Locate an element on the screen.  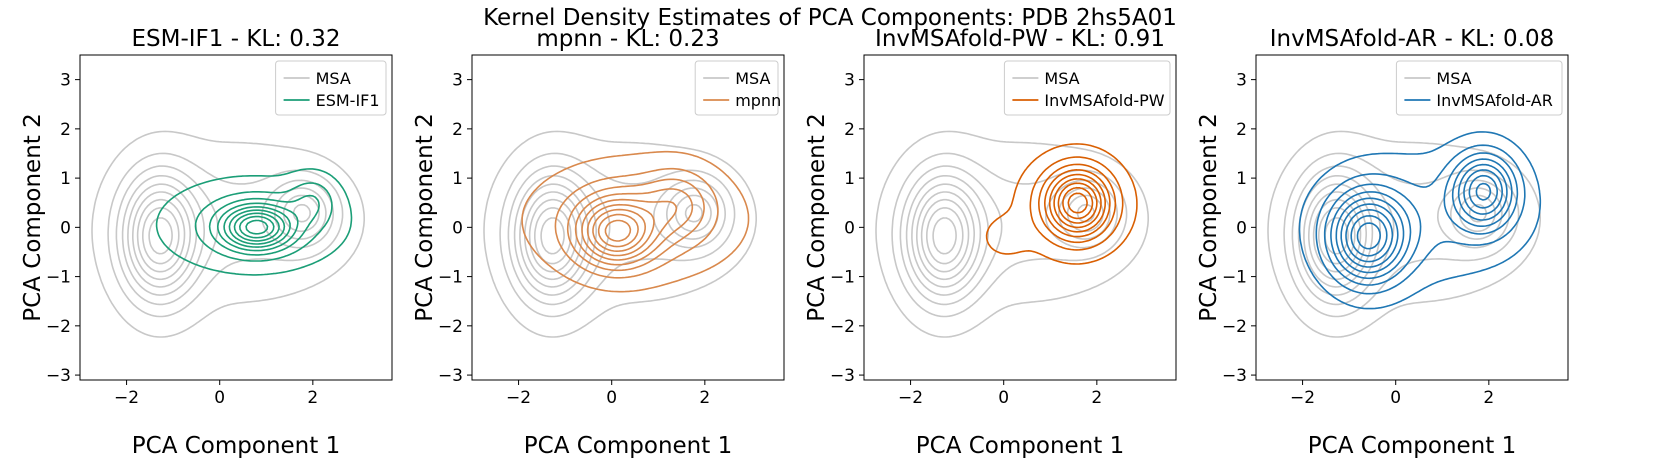
legend: MSA mpnn is located at coordinates (737, 88).